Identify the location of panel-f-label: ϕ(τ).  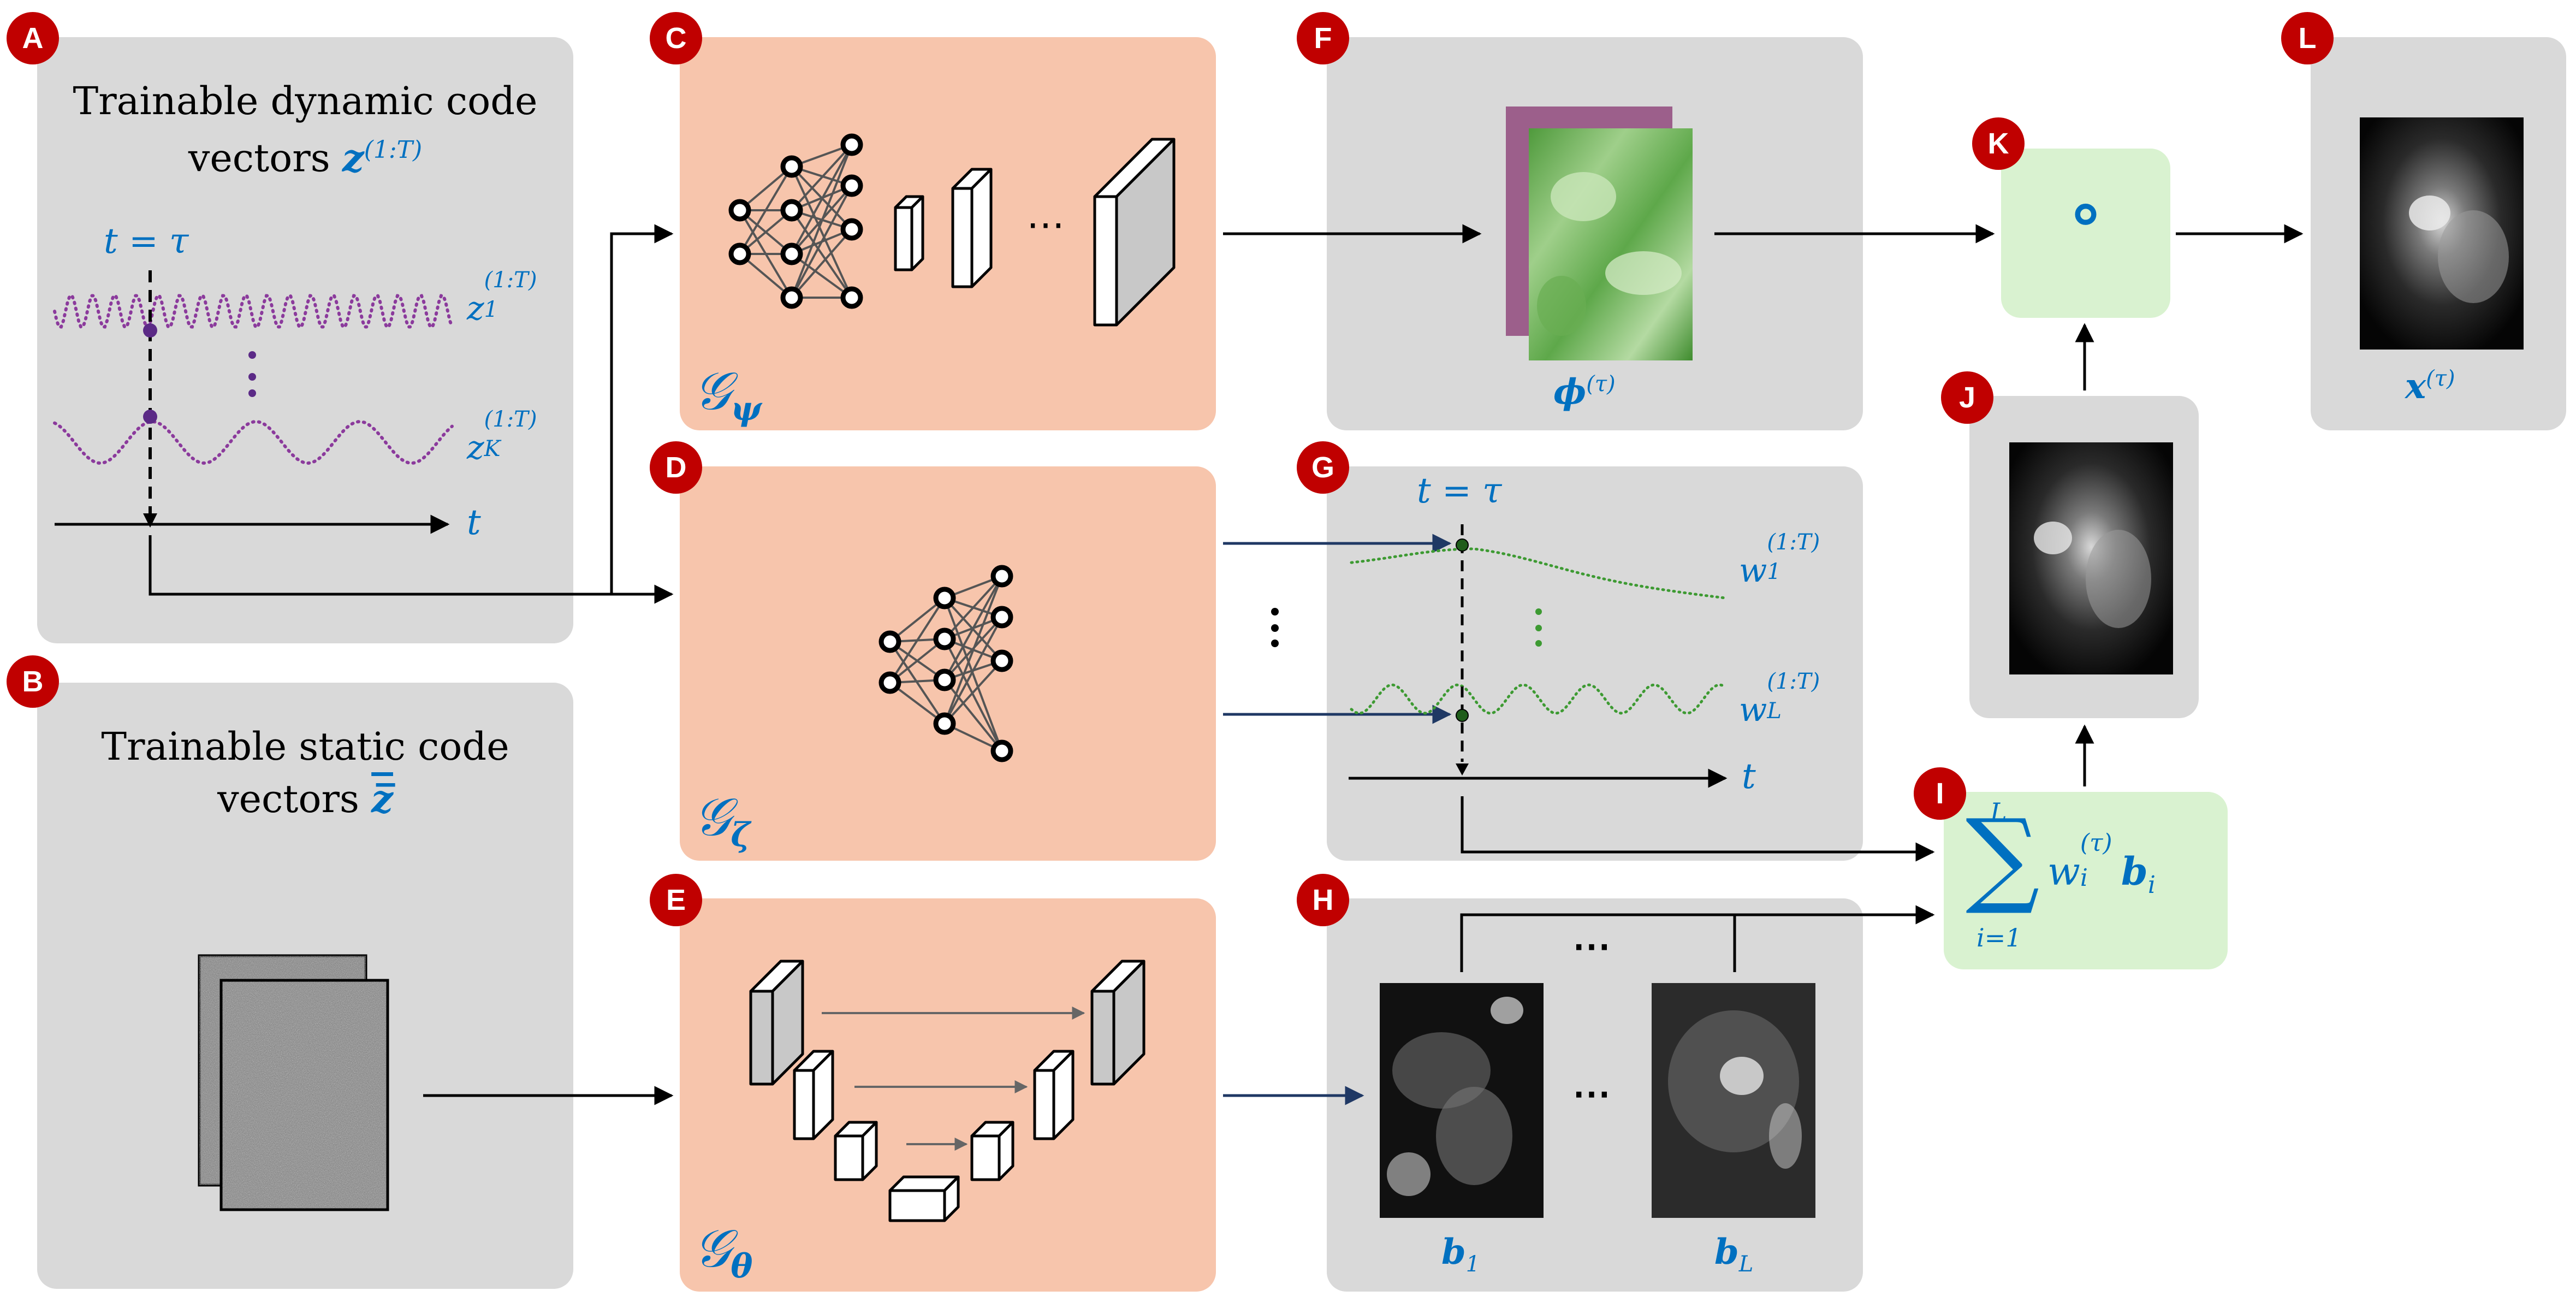
(1584, 391).